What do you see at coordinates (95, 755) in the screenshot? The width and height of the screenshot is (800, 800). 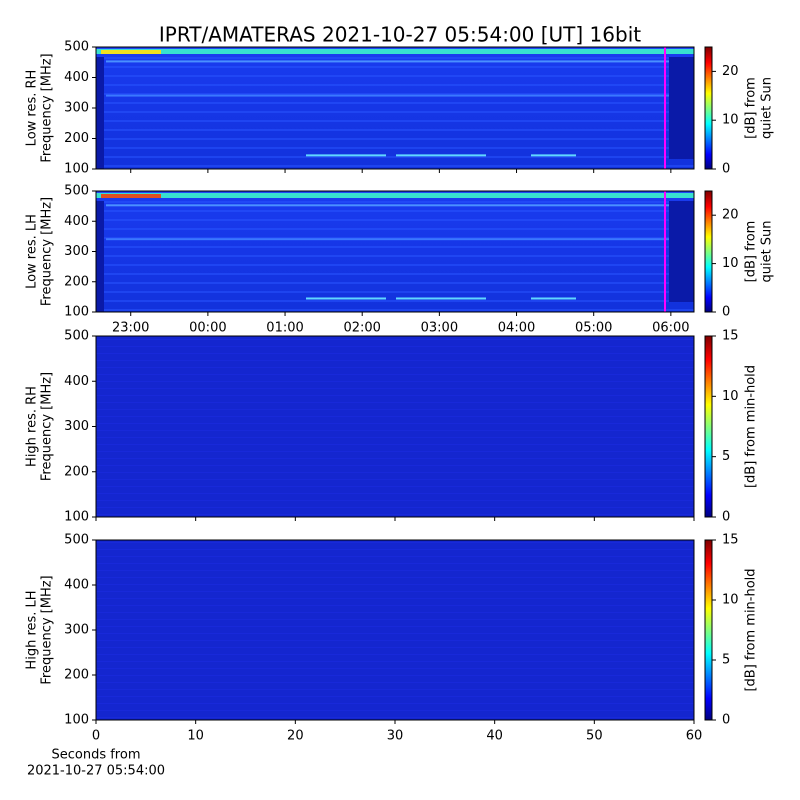 I see `x-axis-label: Seconds from` at bounding box center [95, 755].